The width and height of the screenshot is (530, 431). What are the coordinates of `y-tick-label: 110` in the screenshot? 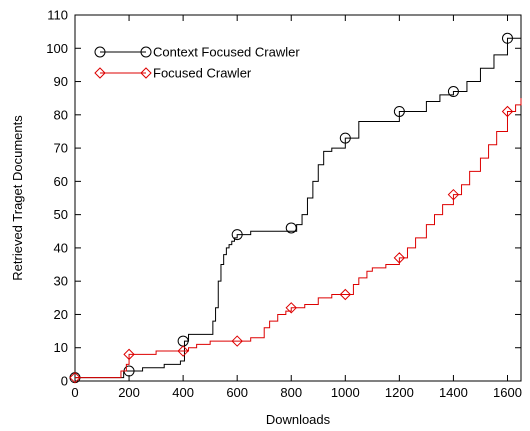 It's located at (57, 15).